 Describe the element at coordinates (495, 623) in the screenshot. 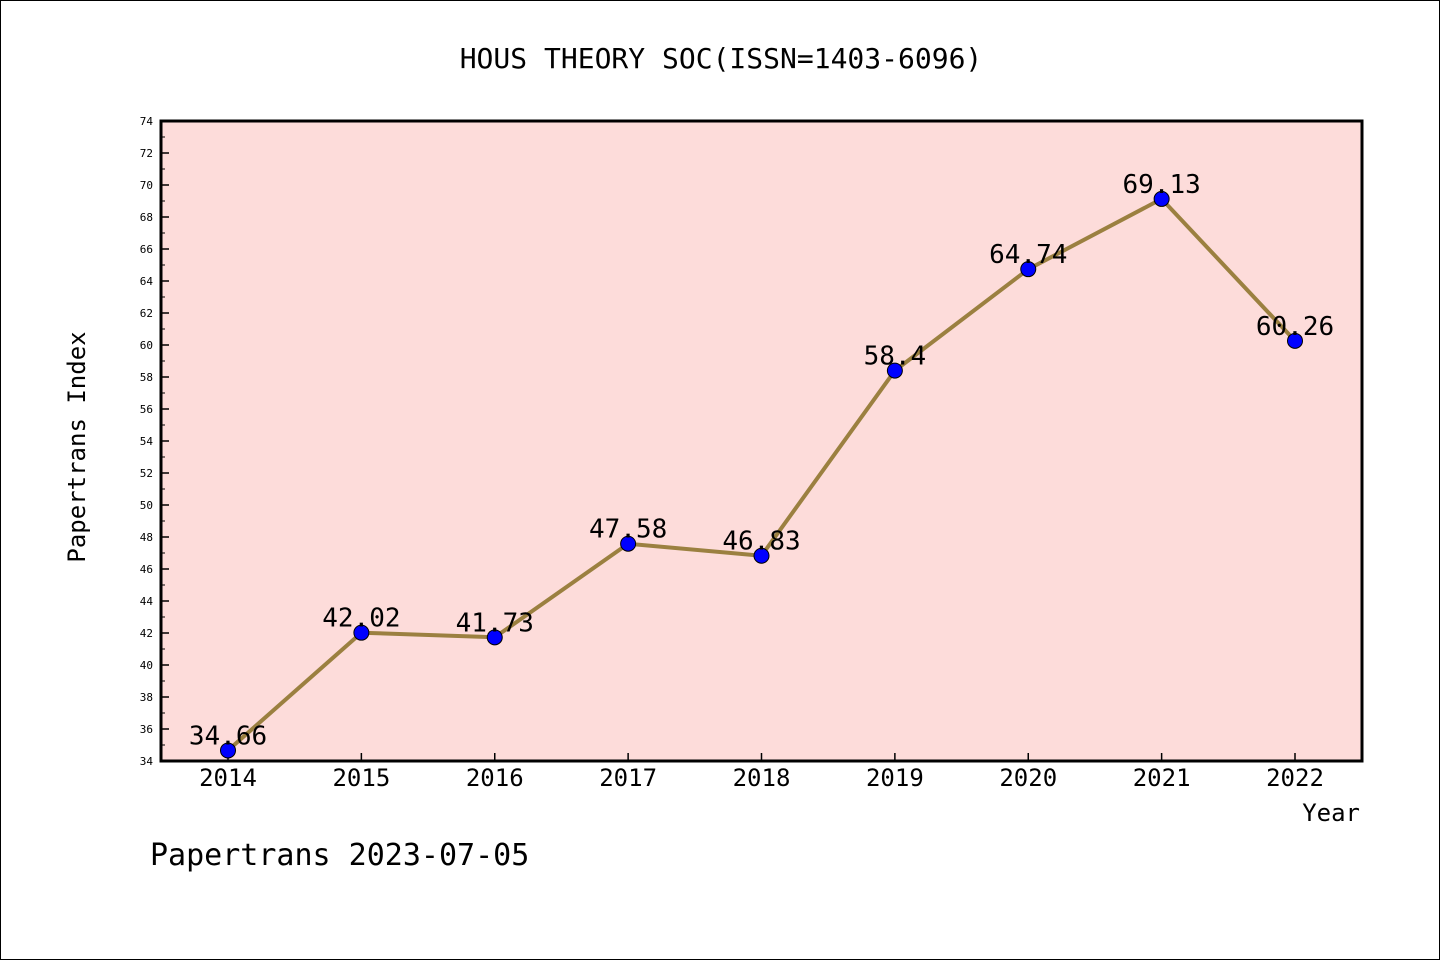

I see `data-label: 41.73` at that location.